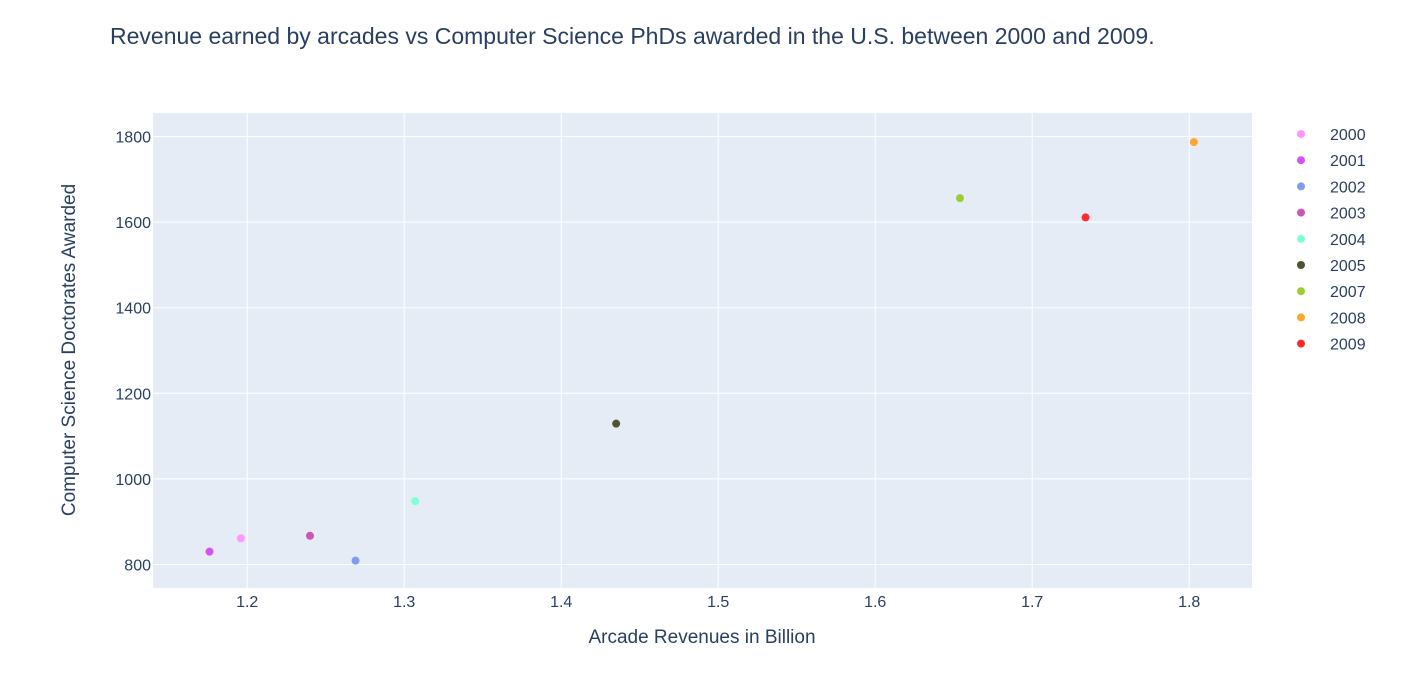 This screenshot has height=690, width=1405. I want to click on legend-label: 2003, so click(1348, 214).